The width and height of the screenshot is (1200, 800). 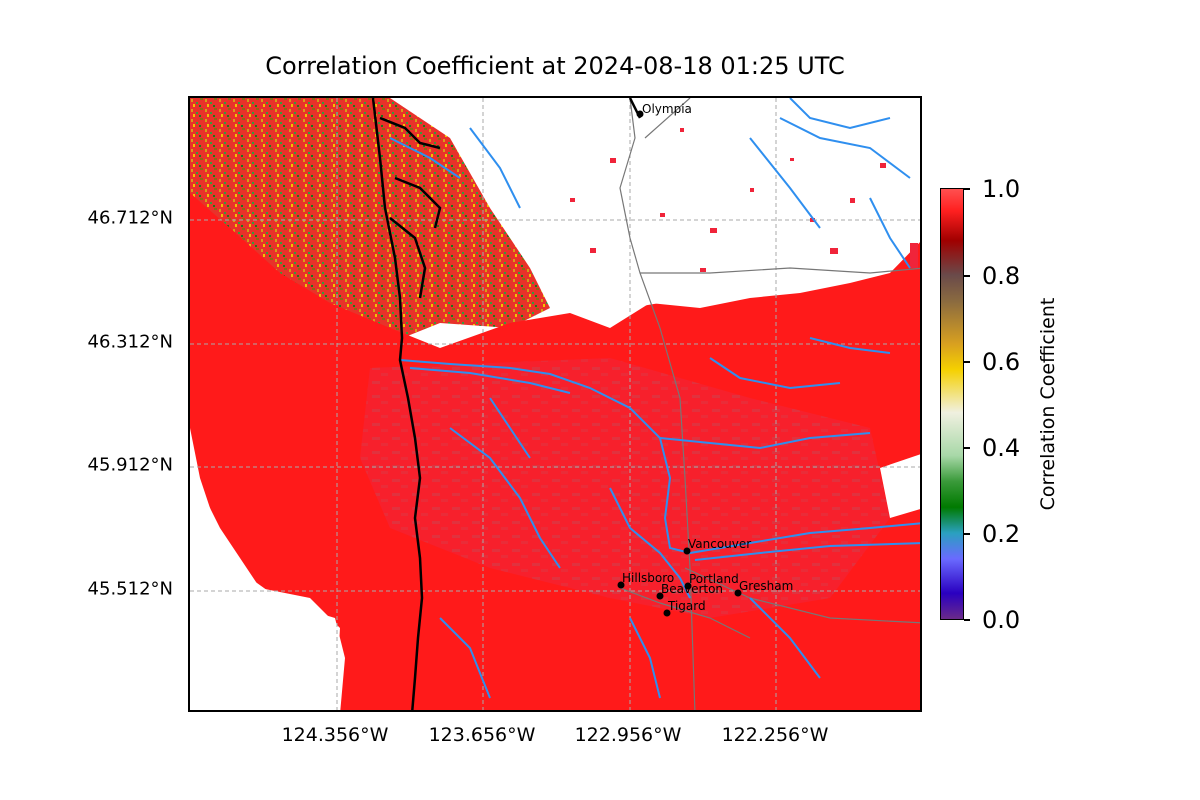 I want to click on colorbar, so click(x=952, y=404).